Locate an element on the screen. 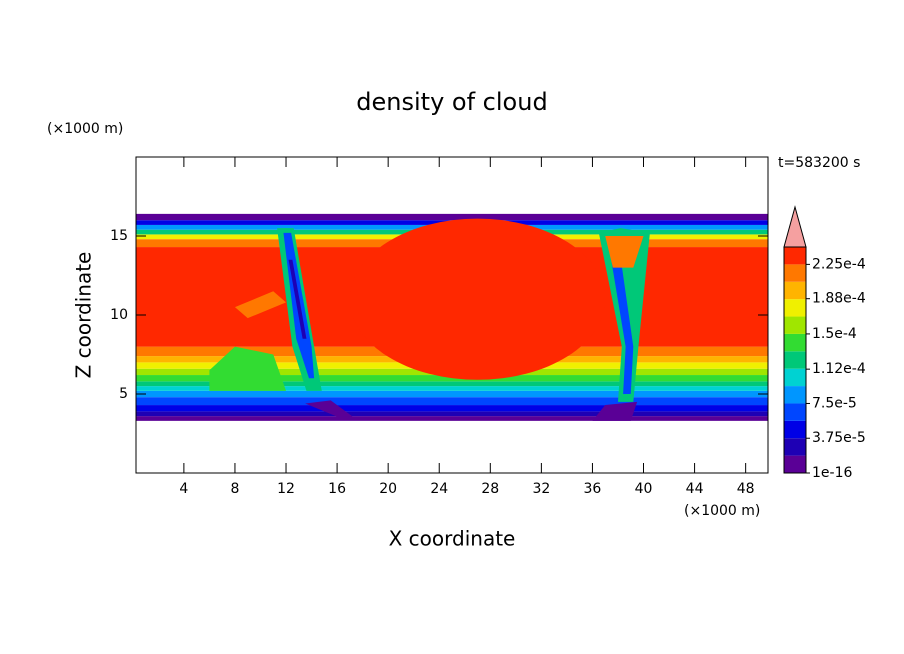 This screenshot has width=904, height=654. field-dome is located at coordinates (477, 299).